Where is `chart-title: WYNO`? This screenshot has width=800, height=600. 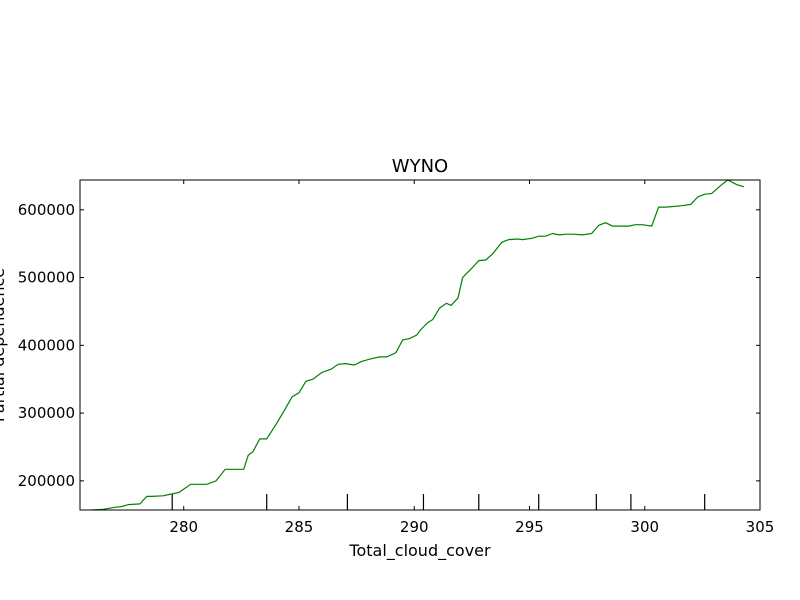
chart-title: WYNO is located at coordinates (420, 166).